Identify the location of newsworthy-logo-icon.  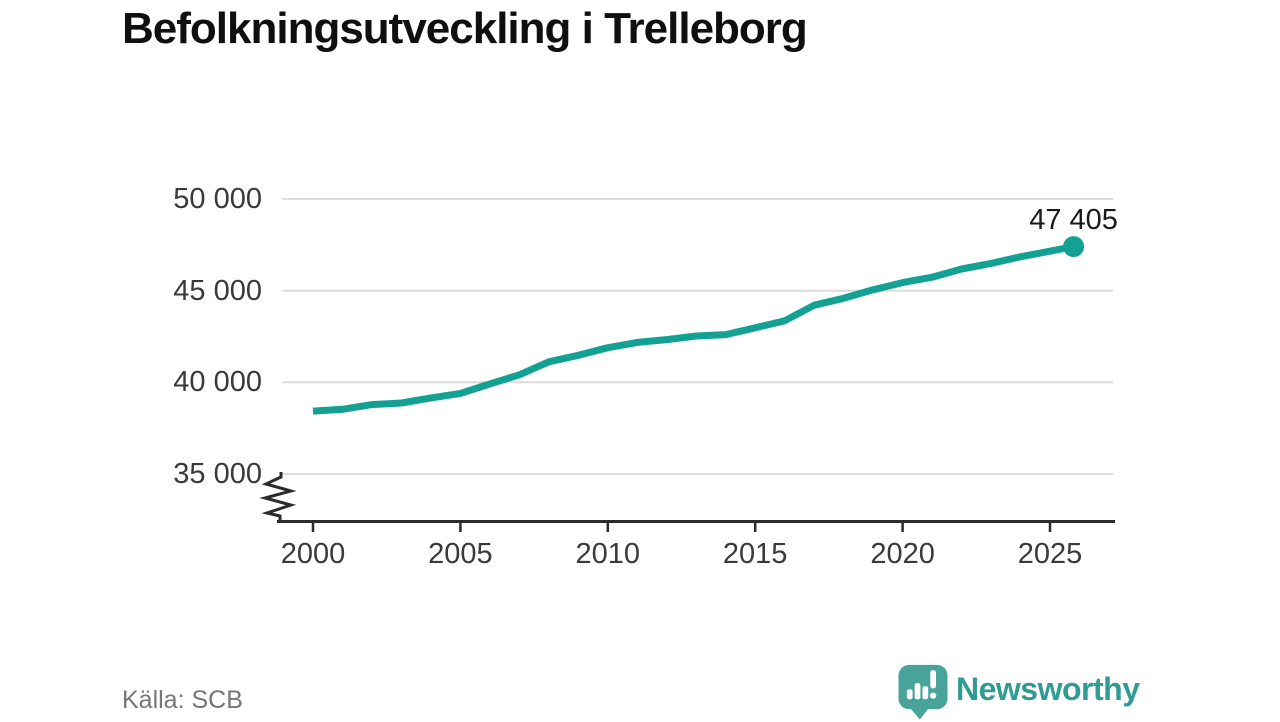
(923, 692).